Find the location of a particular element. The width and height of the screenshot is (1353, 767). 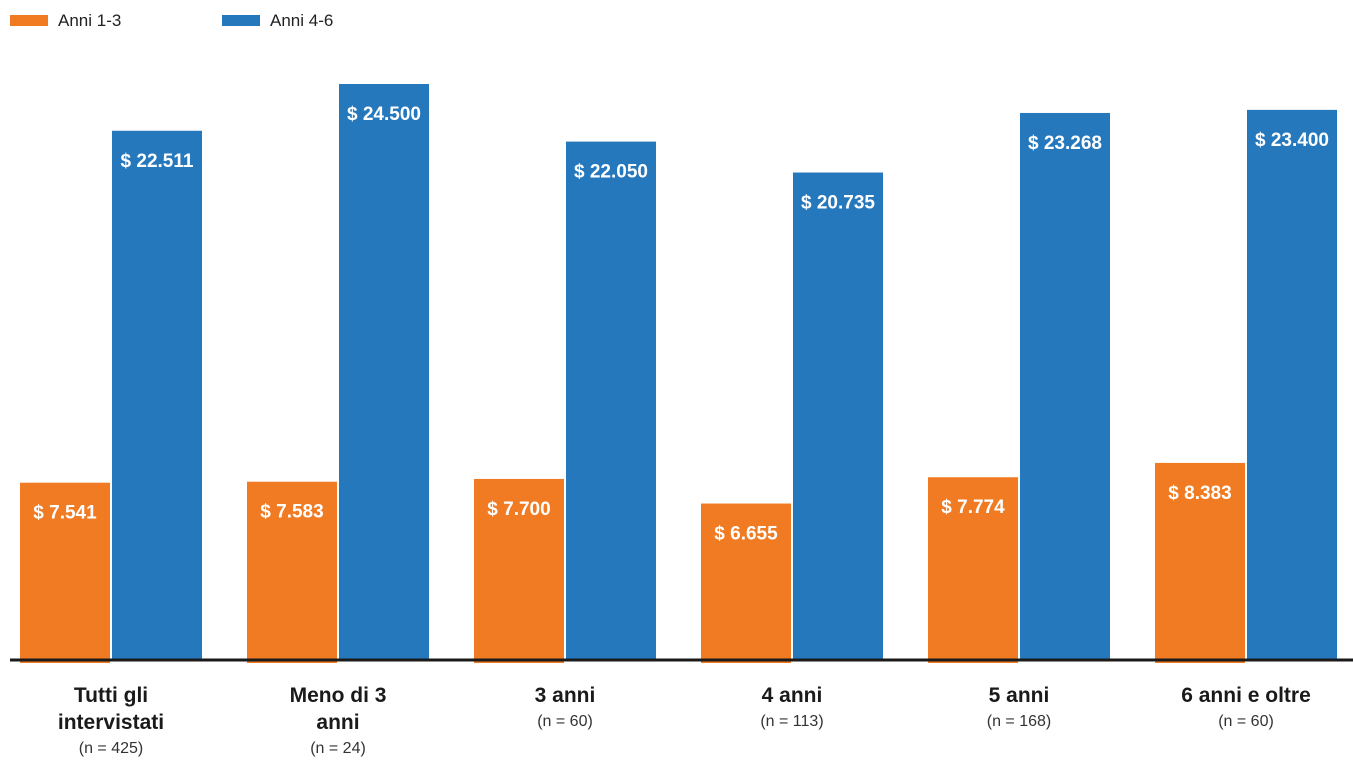

legend-label-2: Anni 4-6 is located at coordinates (301, 20).